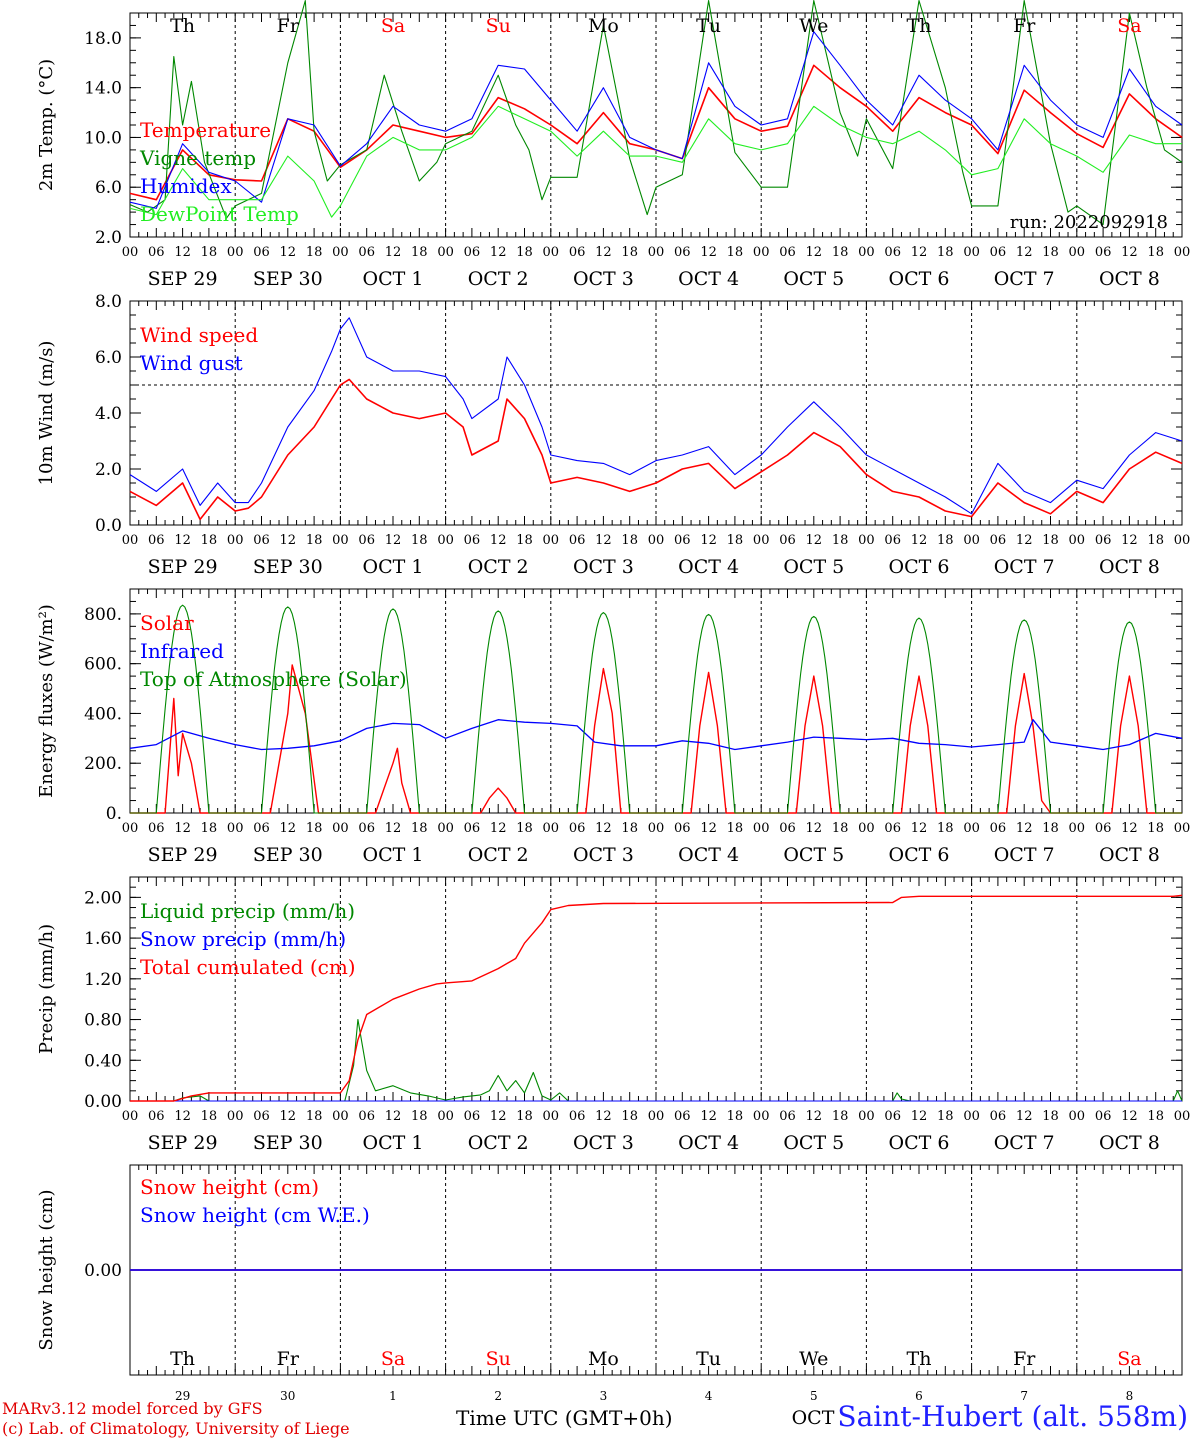  I want to click on legend-entry: Snow height (cm W.E.), so click(255, 1215).